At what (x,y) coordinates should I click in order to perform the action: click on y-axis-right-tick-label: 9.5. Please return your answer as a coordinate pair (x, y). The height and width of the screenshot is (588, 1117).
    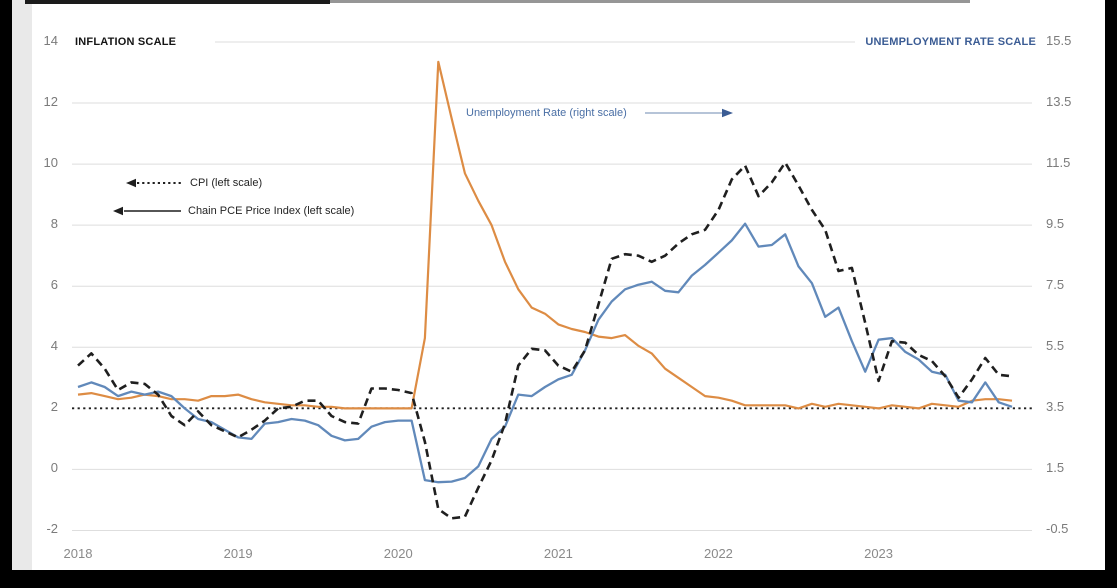
    Looking at the image, I should click on (1055, 224).